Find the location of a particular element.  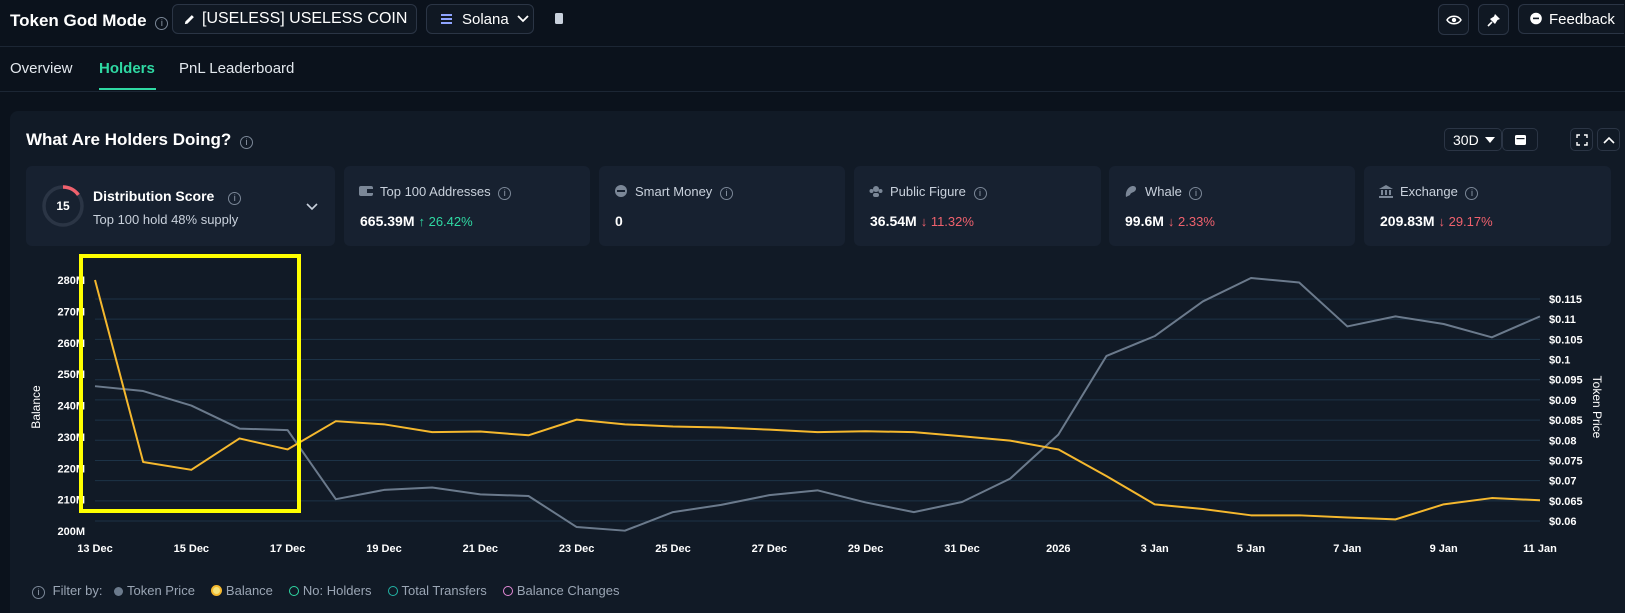

score-value: 15 is located at coordinates (63, 206).